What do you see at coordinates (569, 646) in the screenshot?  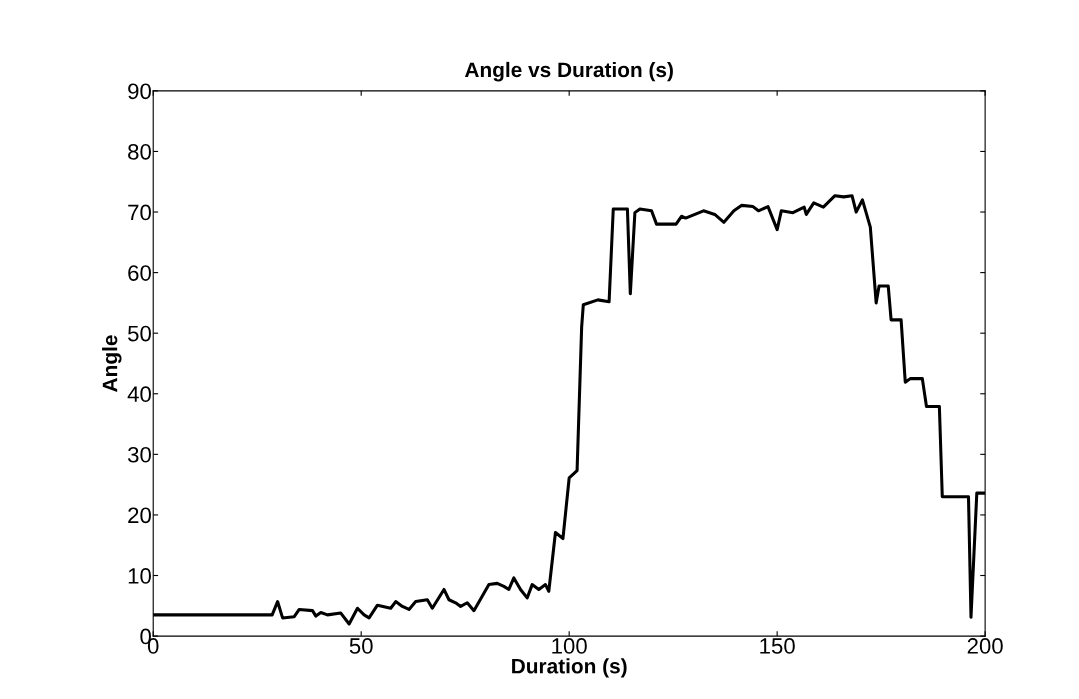 I see `x-tick-label: 100` at bounding box center [569, 646].